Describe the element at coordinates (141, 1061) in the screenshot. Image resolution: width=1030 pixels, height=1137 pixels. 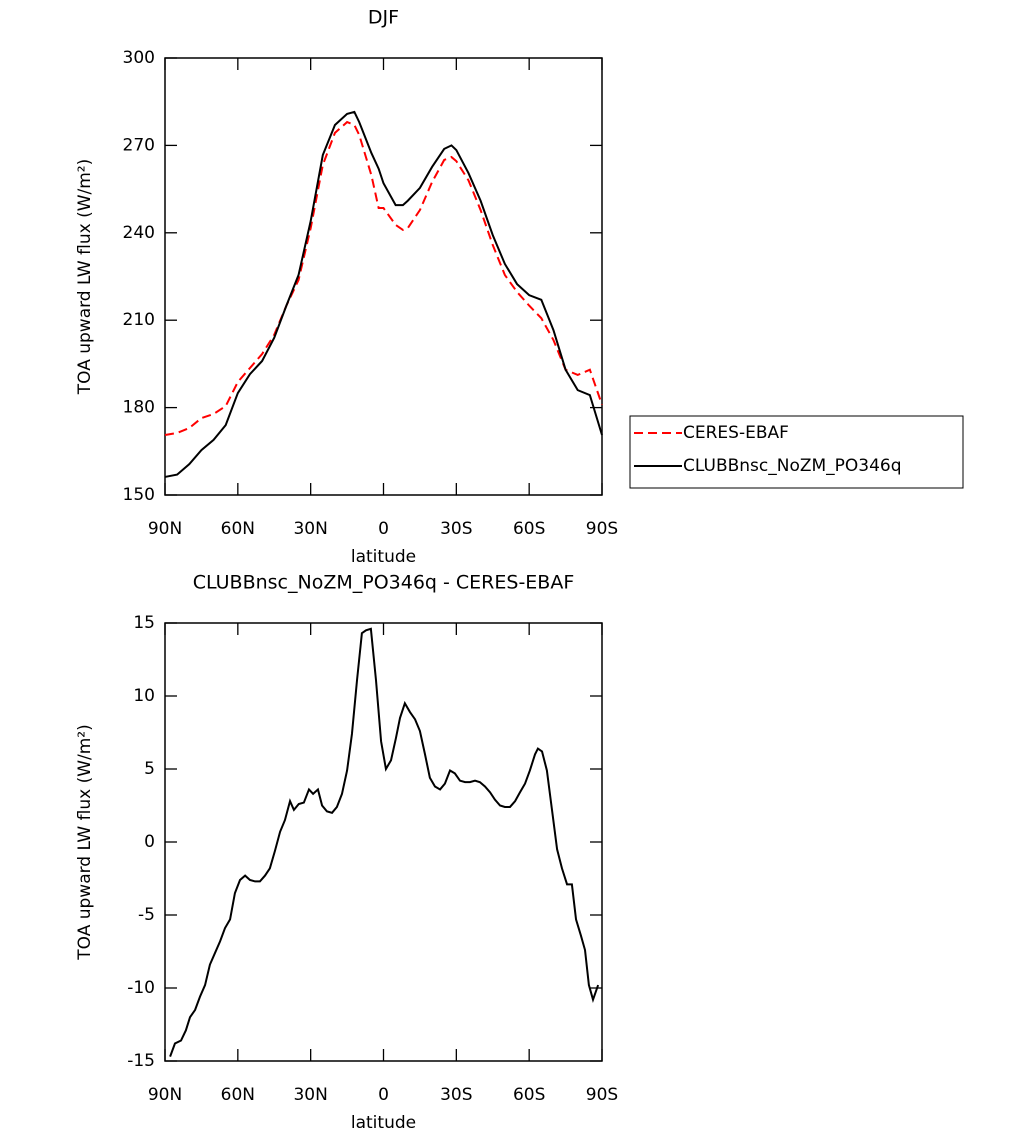
I see `y-tick-label: -15` at that location.